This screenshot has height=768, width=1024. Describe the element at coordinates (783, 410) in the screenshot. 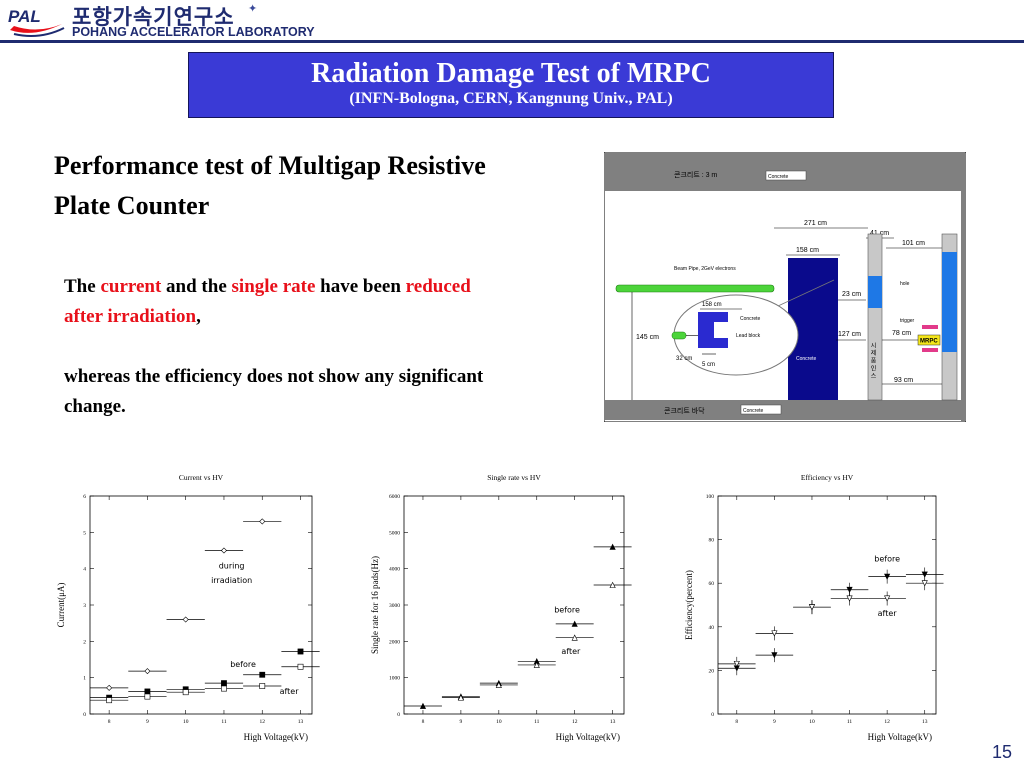

I see `concrete-floor` at that location.